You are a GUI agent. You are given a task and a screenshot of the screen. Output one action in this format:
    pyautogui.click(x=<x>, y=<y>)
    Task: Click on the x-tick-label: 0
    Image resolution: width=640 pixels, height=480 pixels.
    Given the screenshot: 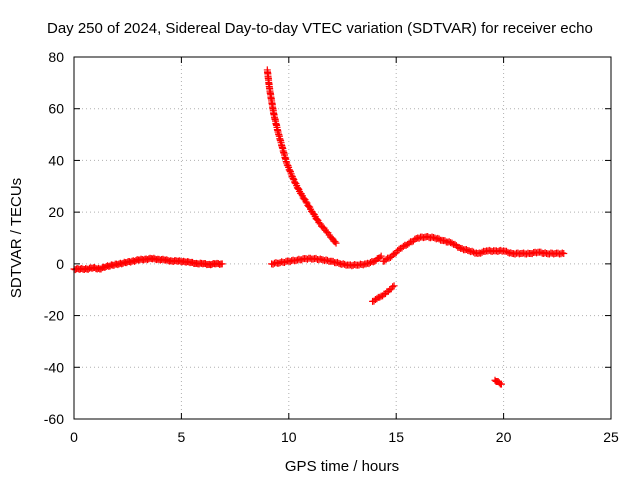 What is the action you would take?
    pyautogui.click(x=74, y=437)
    